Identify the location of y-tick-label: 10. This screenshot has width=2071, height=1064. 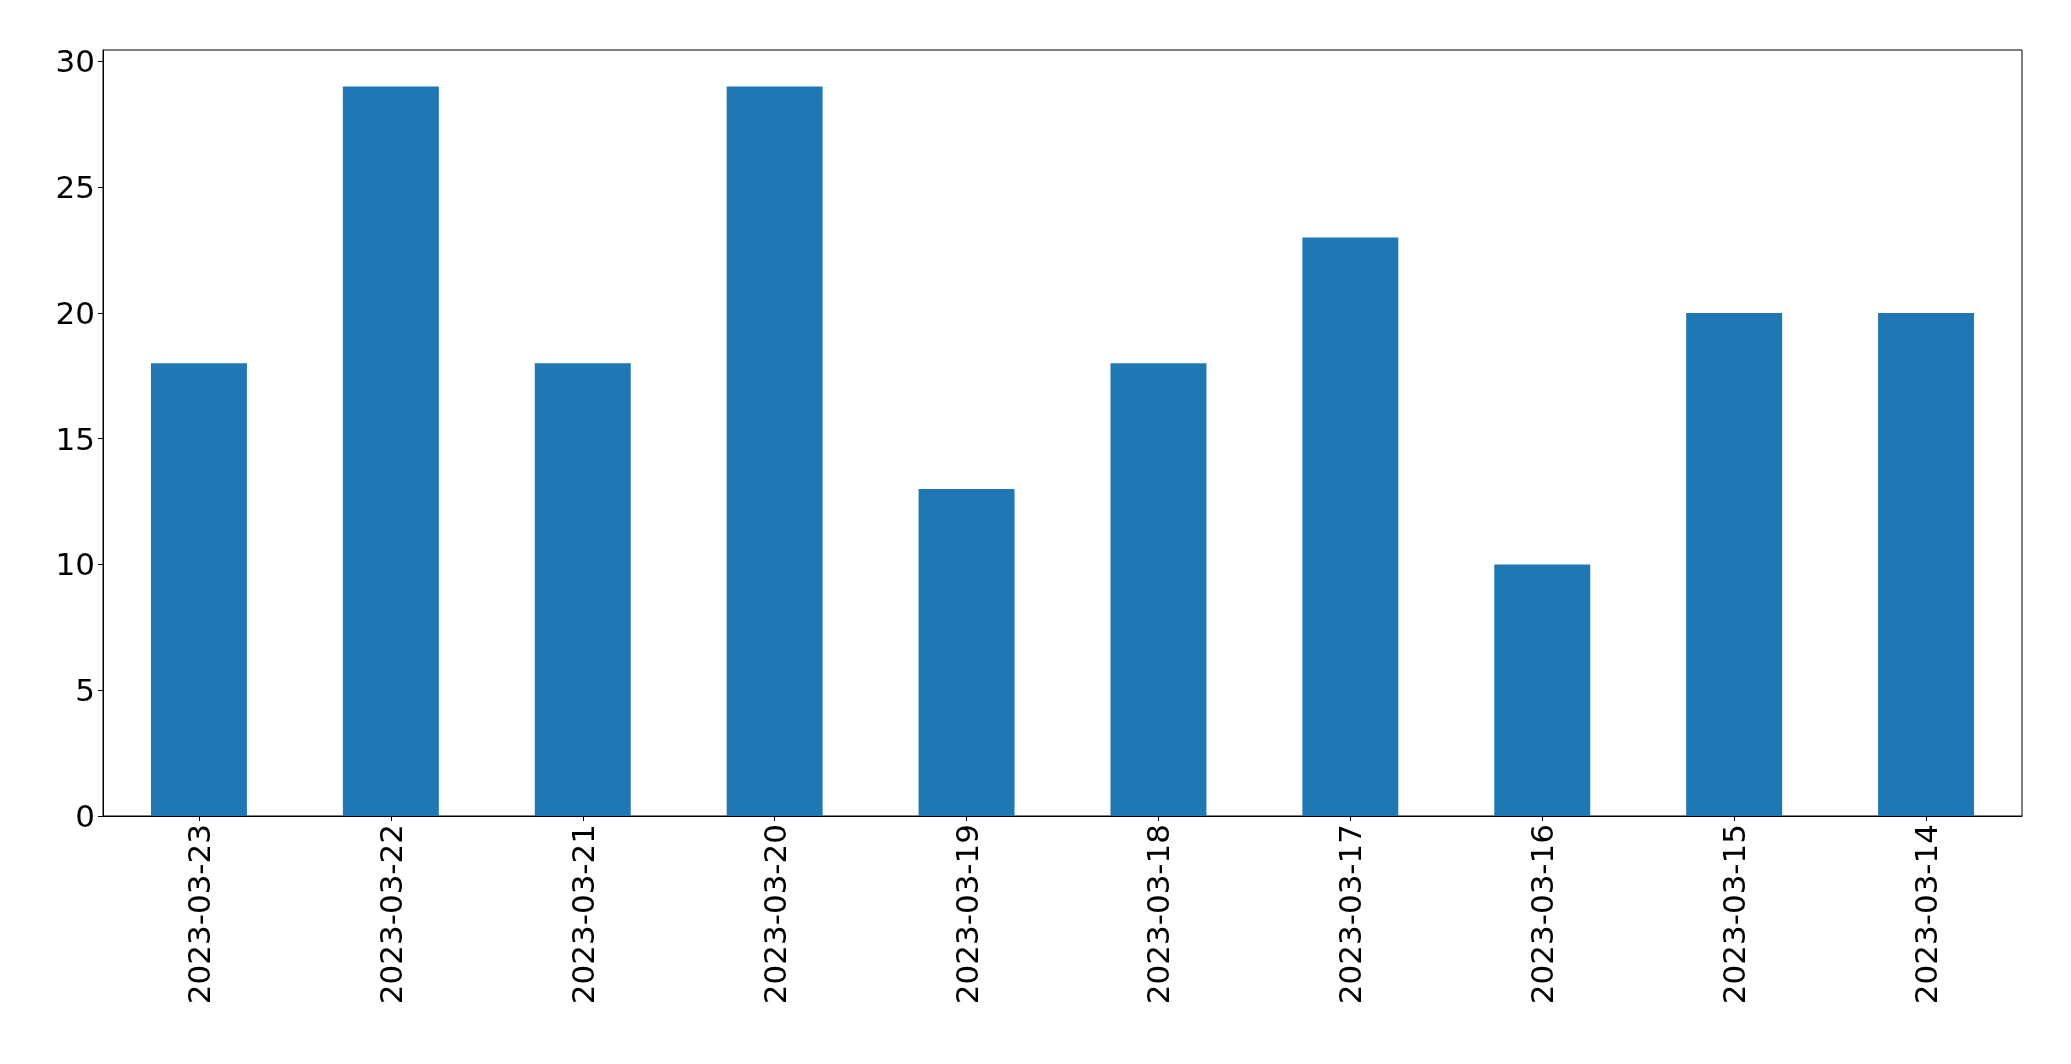
(75, 564).